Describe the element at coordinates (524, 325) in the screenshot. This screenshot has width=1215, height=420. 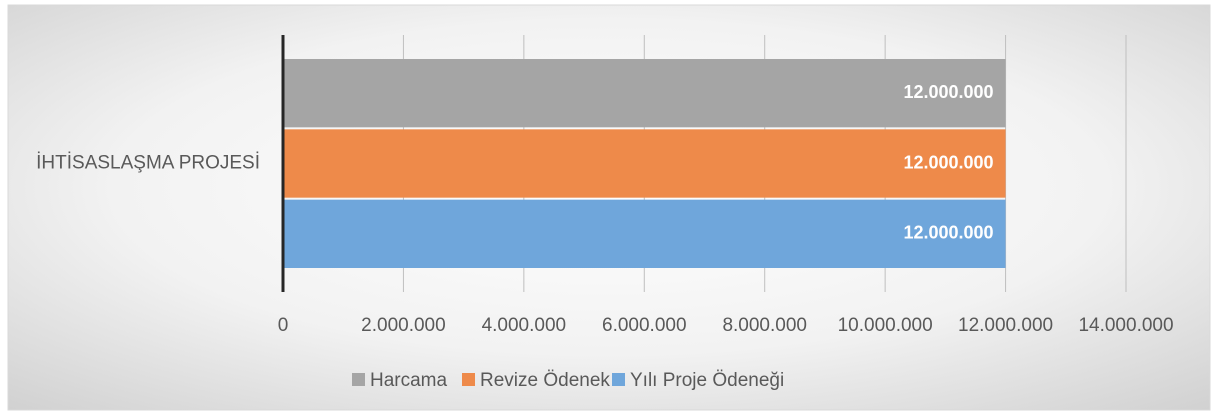
I see `x-tick-label: 4.000.000` at that location.